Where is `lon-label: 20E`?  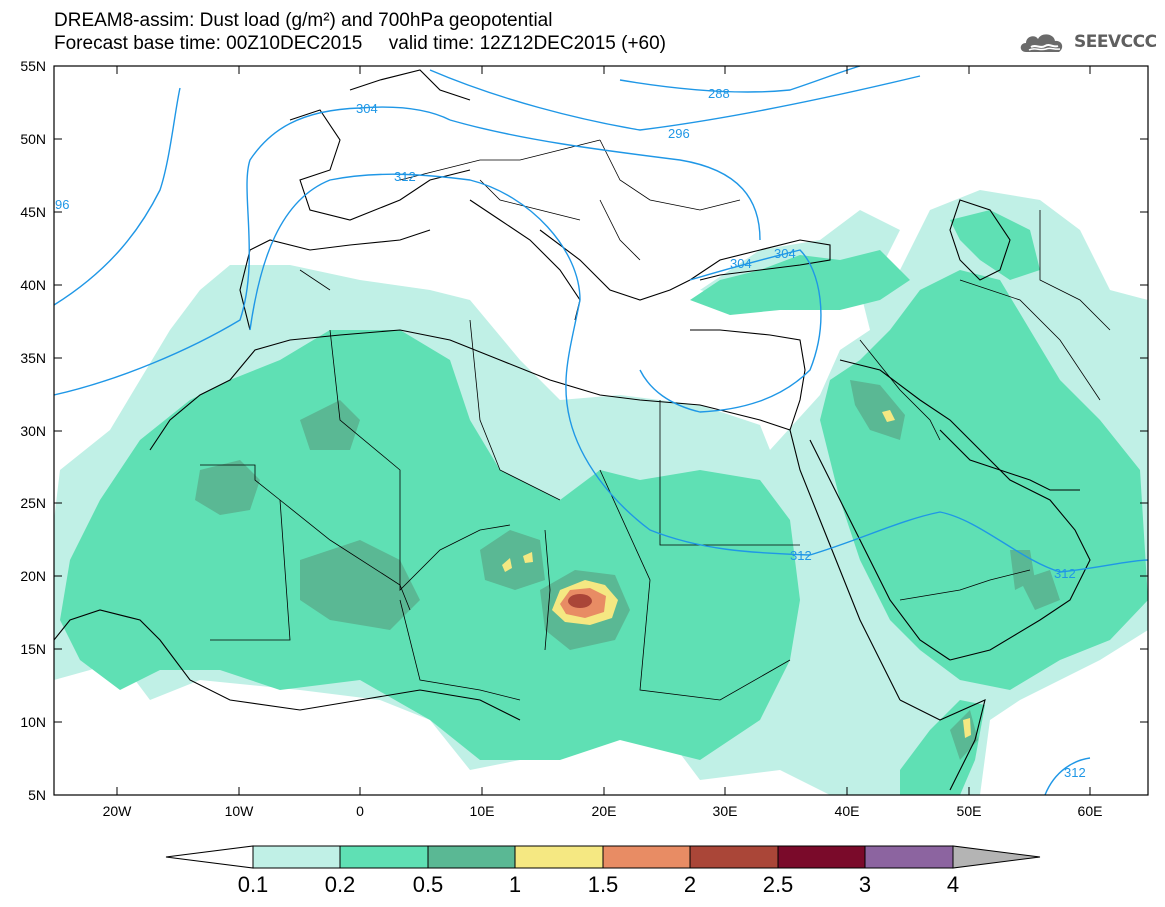 lon-label: 20E is located at coordinates (604, 811).